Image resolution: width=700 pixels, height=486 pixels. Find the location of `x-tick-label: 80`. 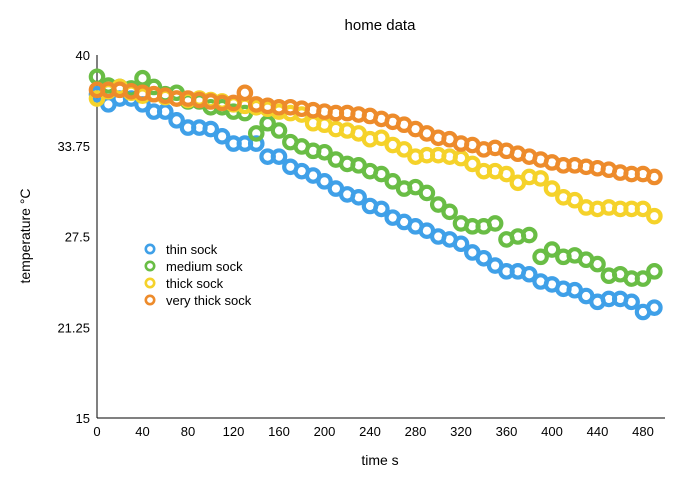

x-tick-label: 80 is located at coordinates (188, 431).